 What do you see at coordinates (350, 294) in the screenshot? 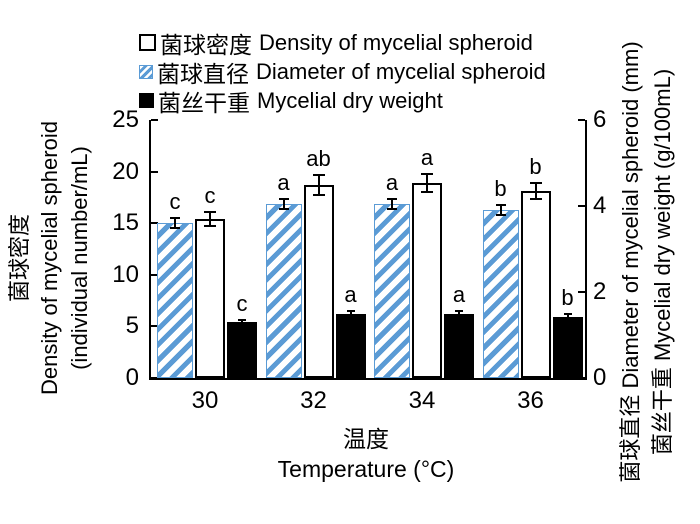
I see `sig-label-dry_weight-32: a` at bounding box center [350, 294].